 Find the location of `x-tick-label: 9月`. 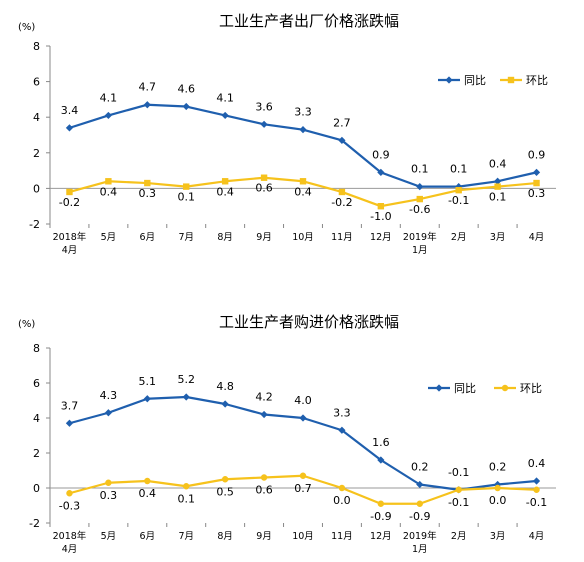

x-tick-label: 9月 is located at coordinates (264, 237).